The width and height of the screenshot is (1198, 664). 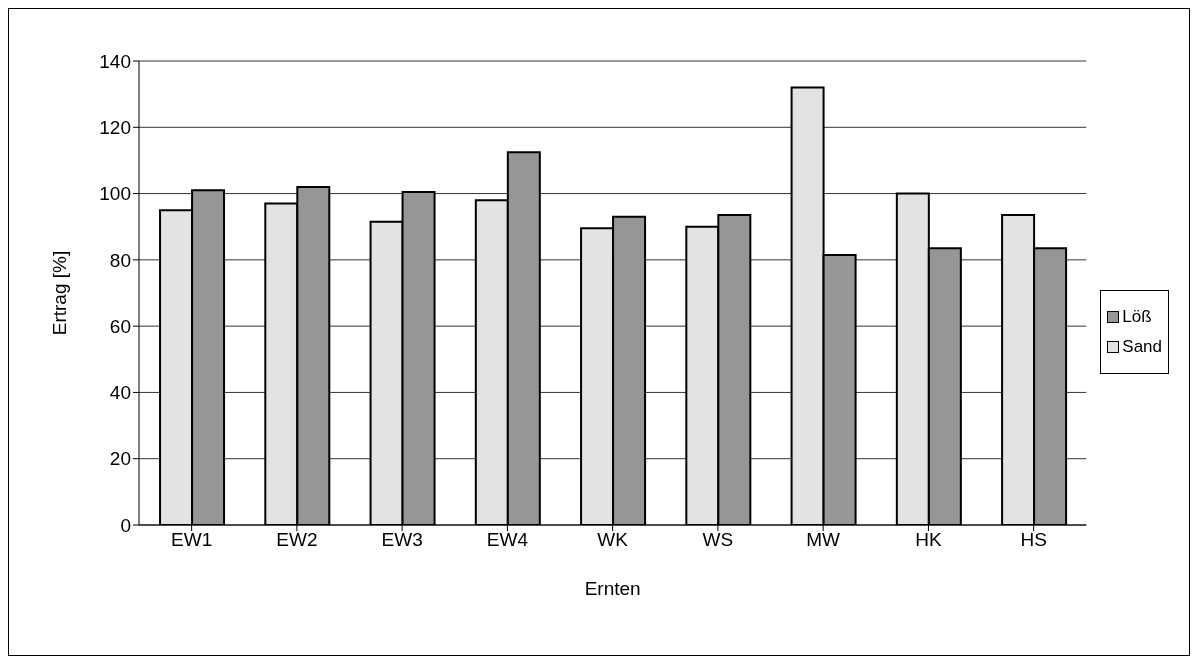 What do you see at coordinates (718, 540) in the screenshot?
I see `x-tick-label: WS` at bounding box center [718, 540].